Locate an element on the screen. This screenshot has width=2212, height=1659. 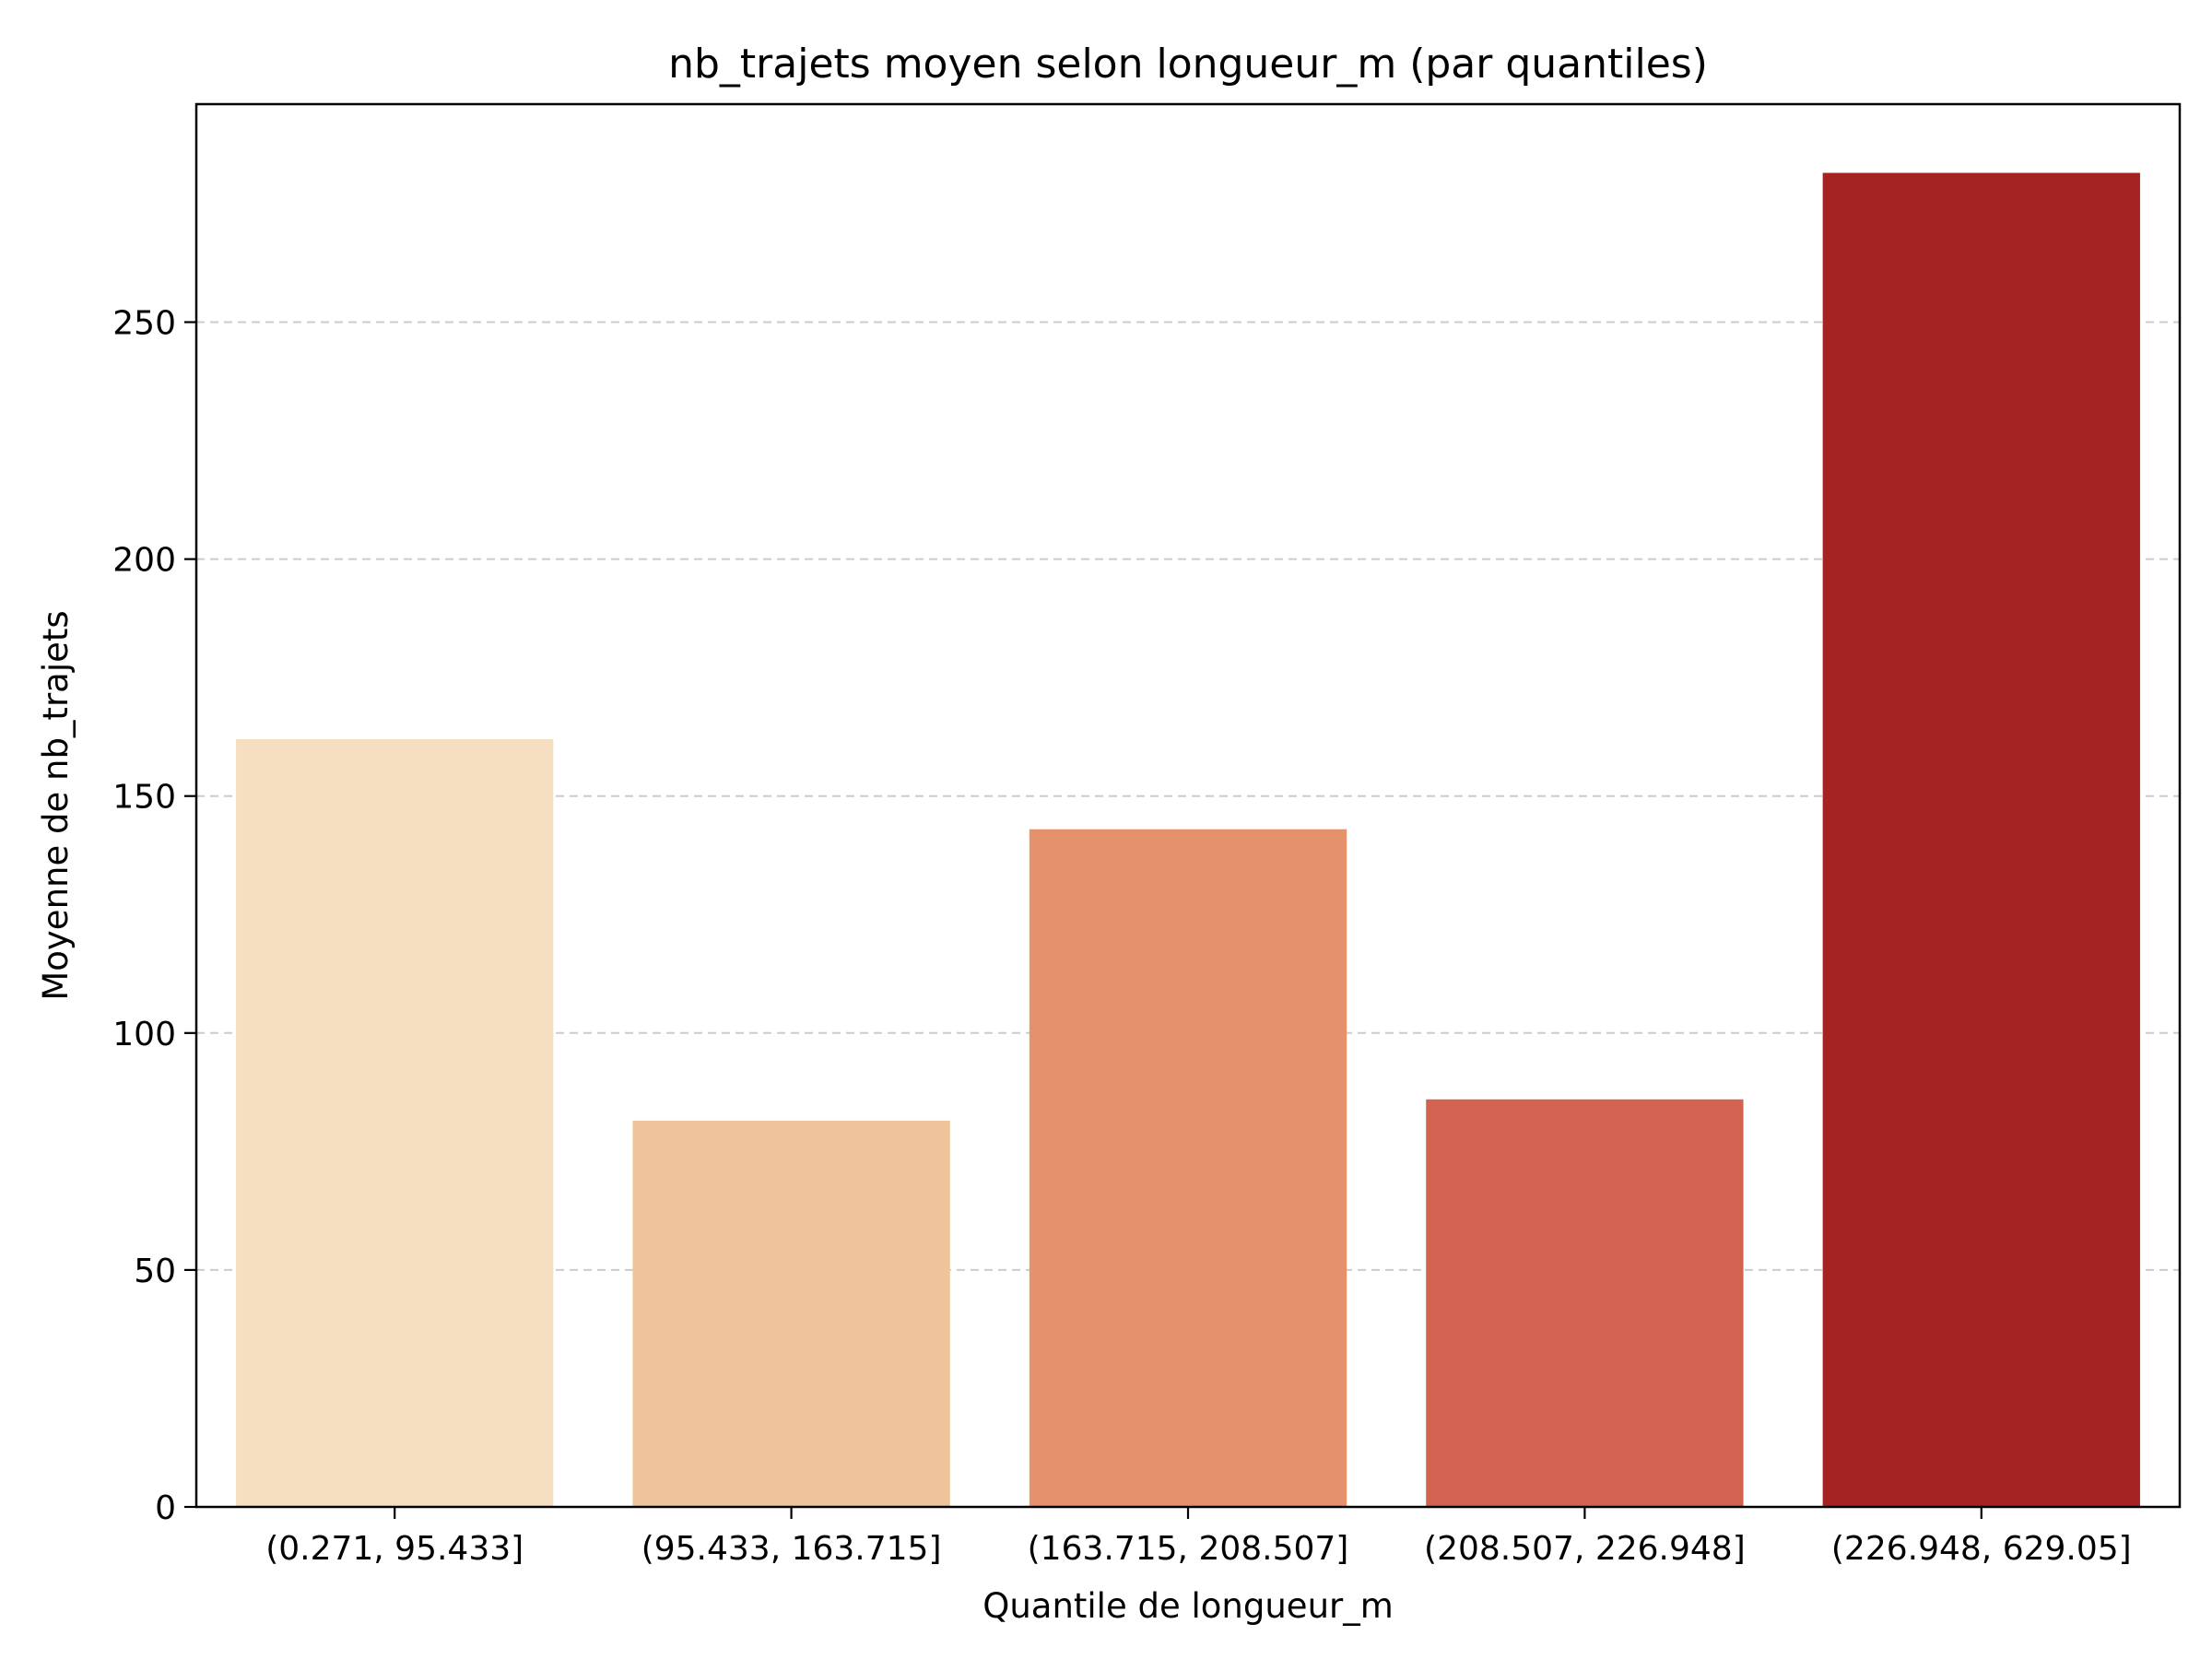
y-tick-label: 150 is located at coordinates (144, 798).